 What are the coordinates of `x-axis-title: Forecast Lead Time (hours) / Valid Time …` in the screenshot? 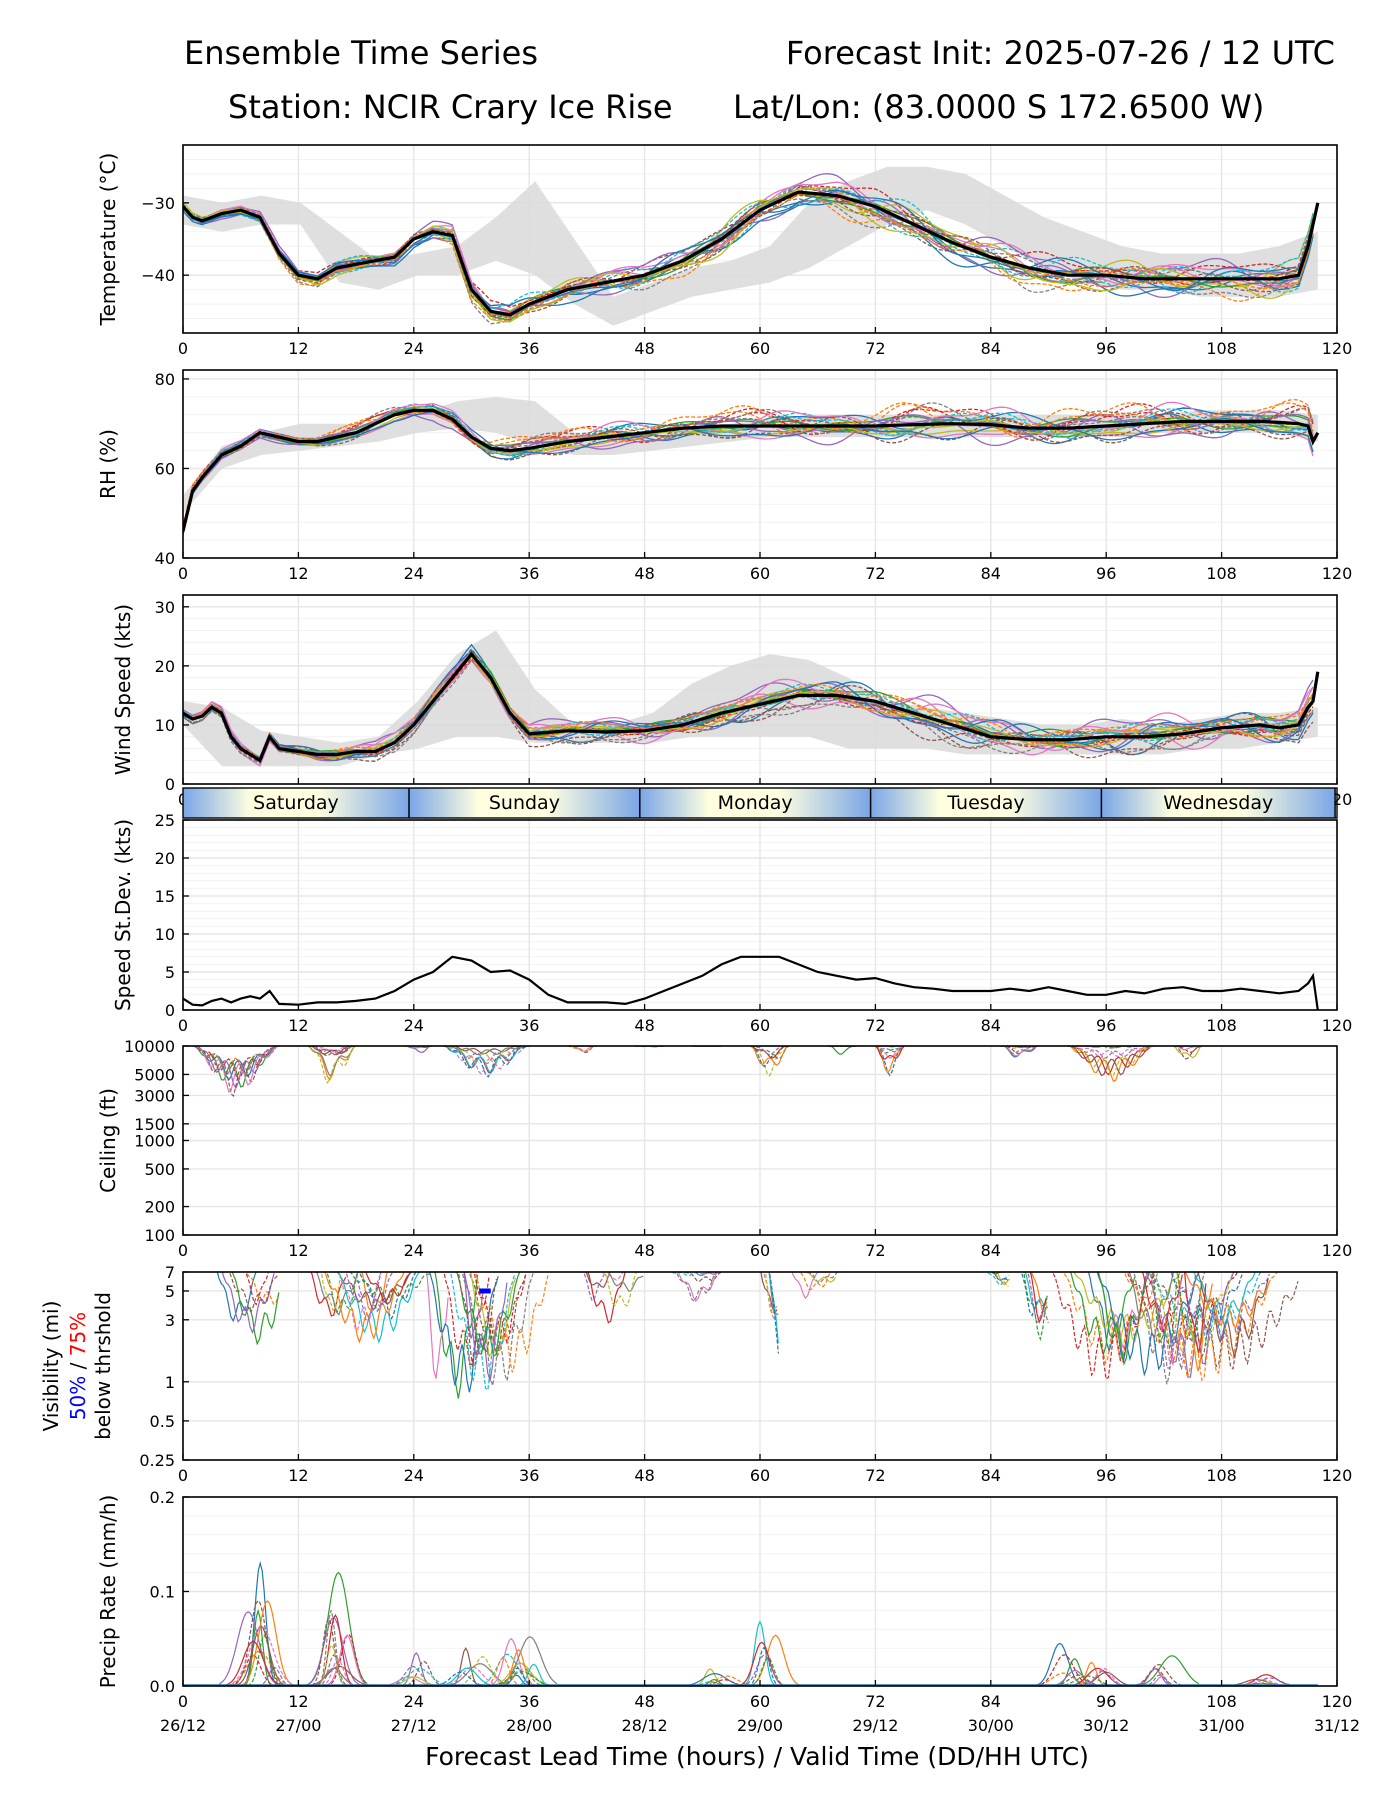 It's located at (757, 1756).